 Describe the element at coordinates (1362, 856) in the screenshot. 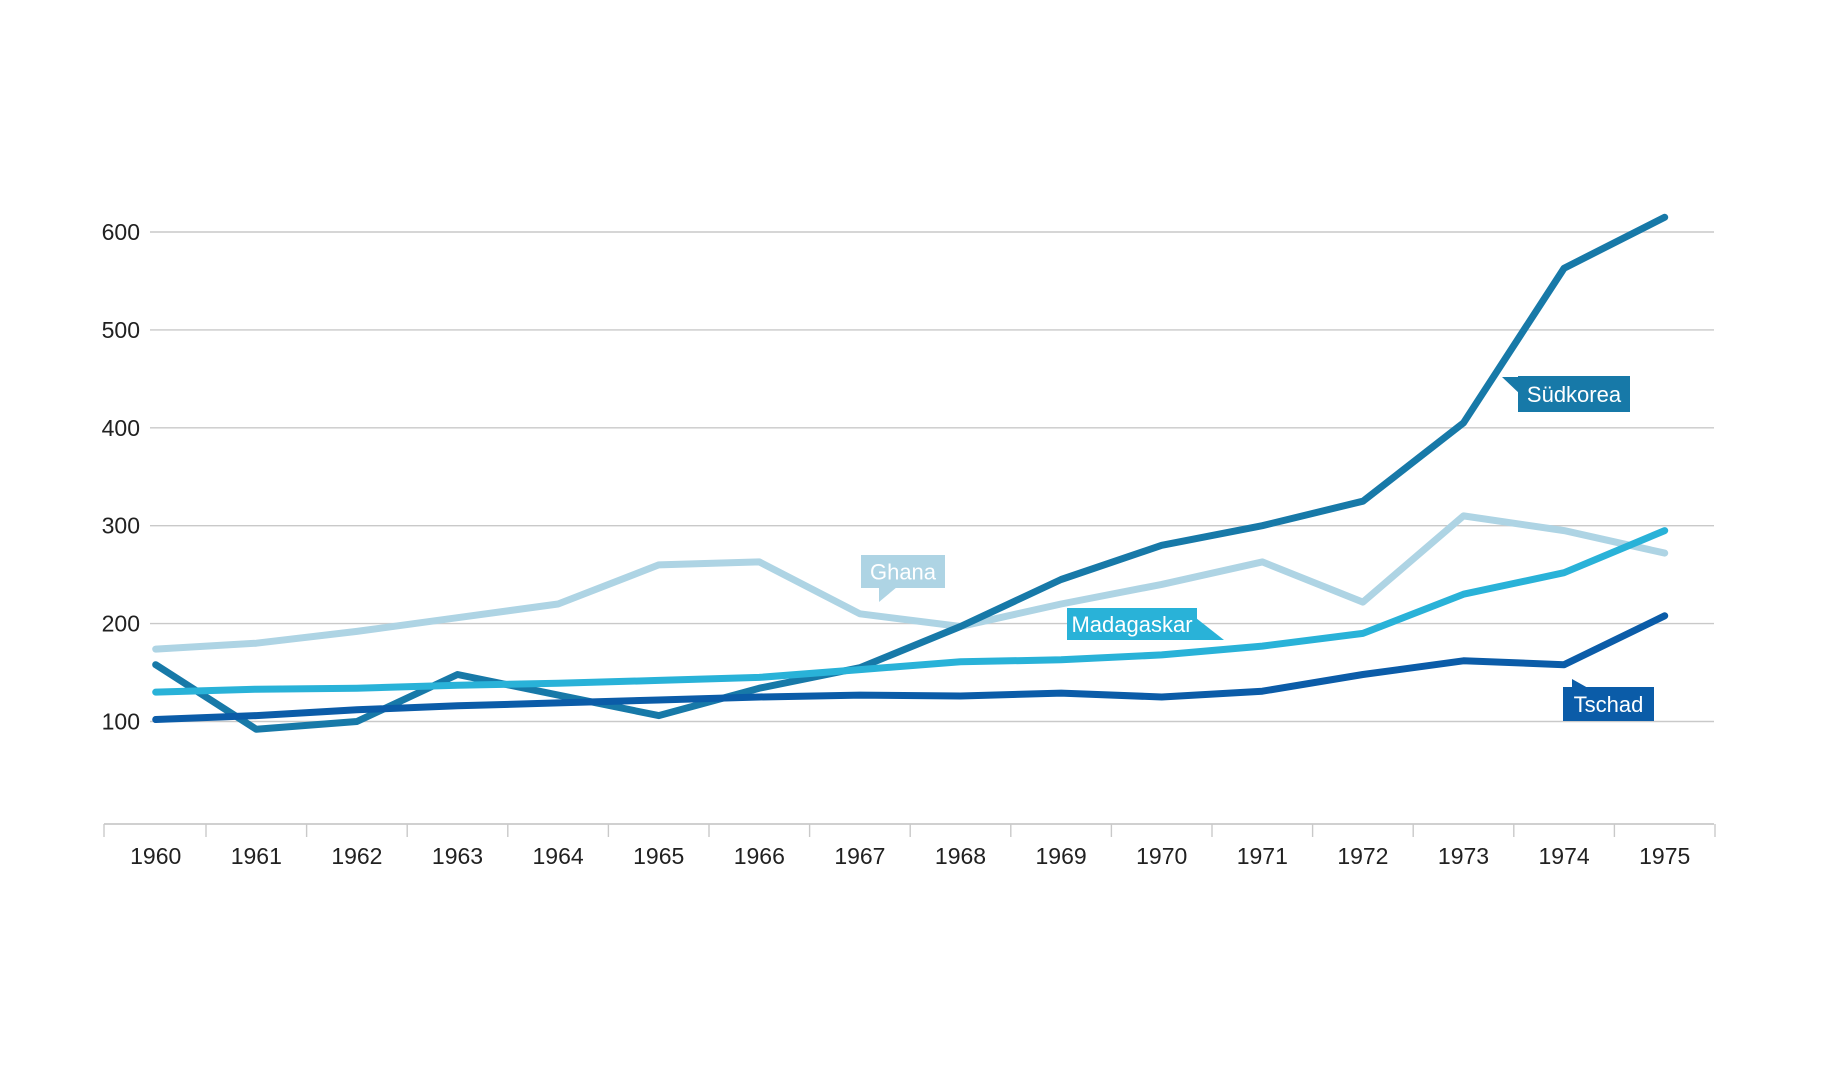

I see `x-tick-label-1972: 1972` at that location.